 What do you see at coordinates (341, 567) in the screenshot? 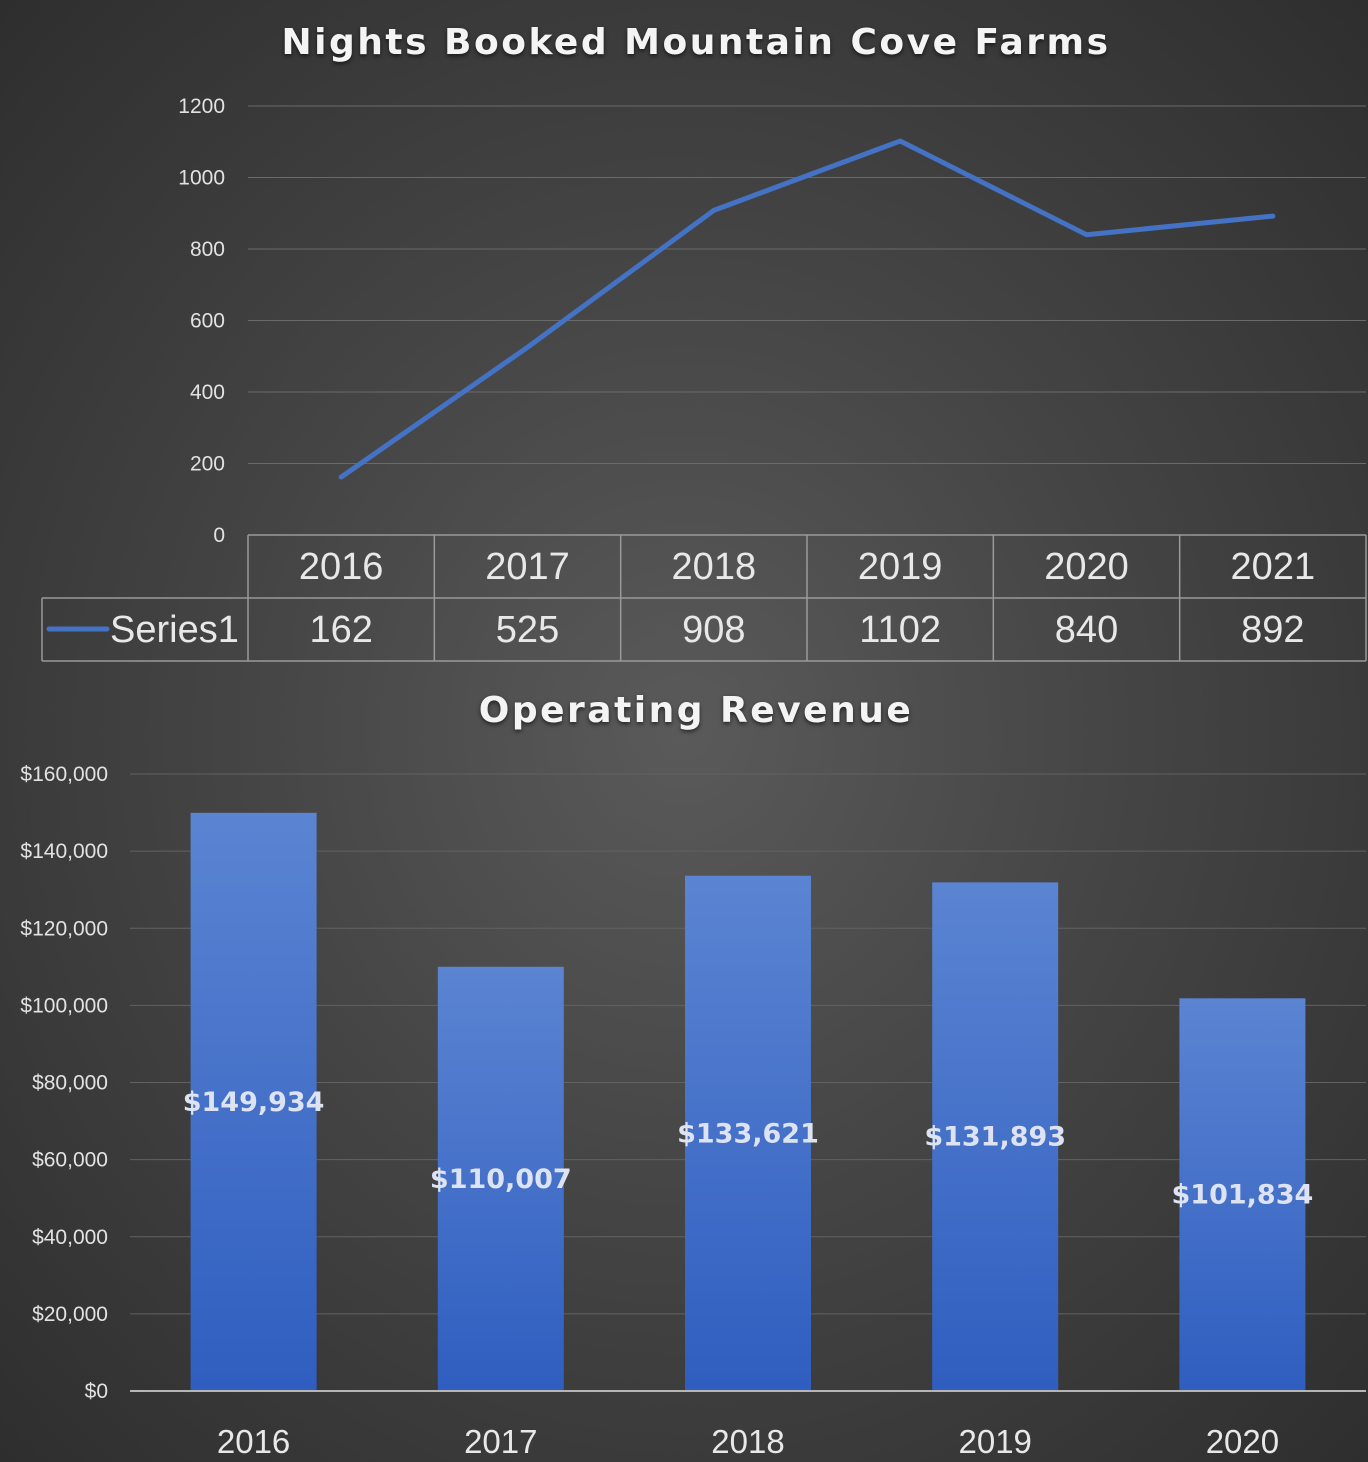
I see `table-header-cell: 2016` at bounding box center [341, 567].